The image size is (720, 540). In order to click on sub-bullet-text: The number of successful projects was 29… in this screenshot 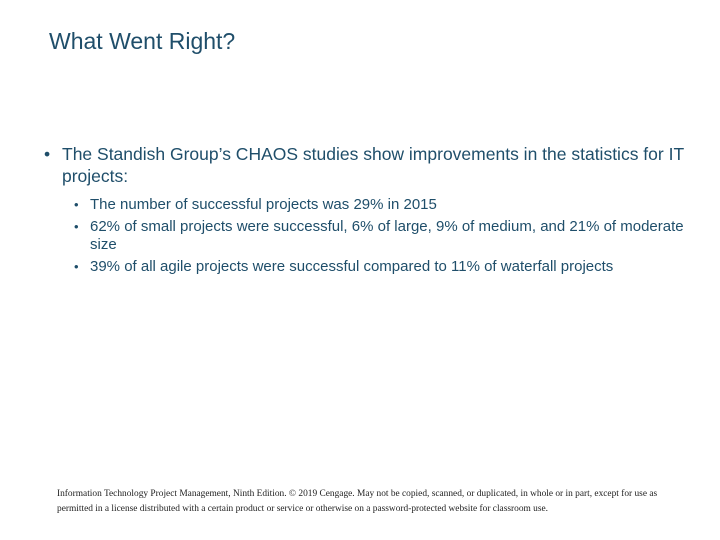, I will do `click(263, 204)`.